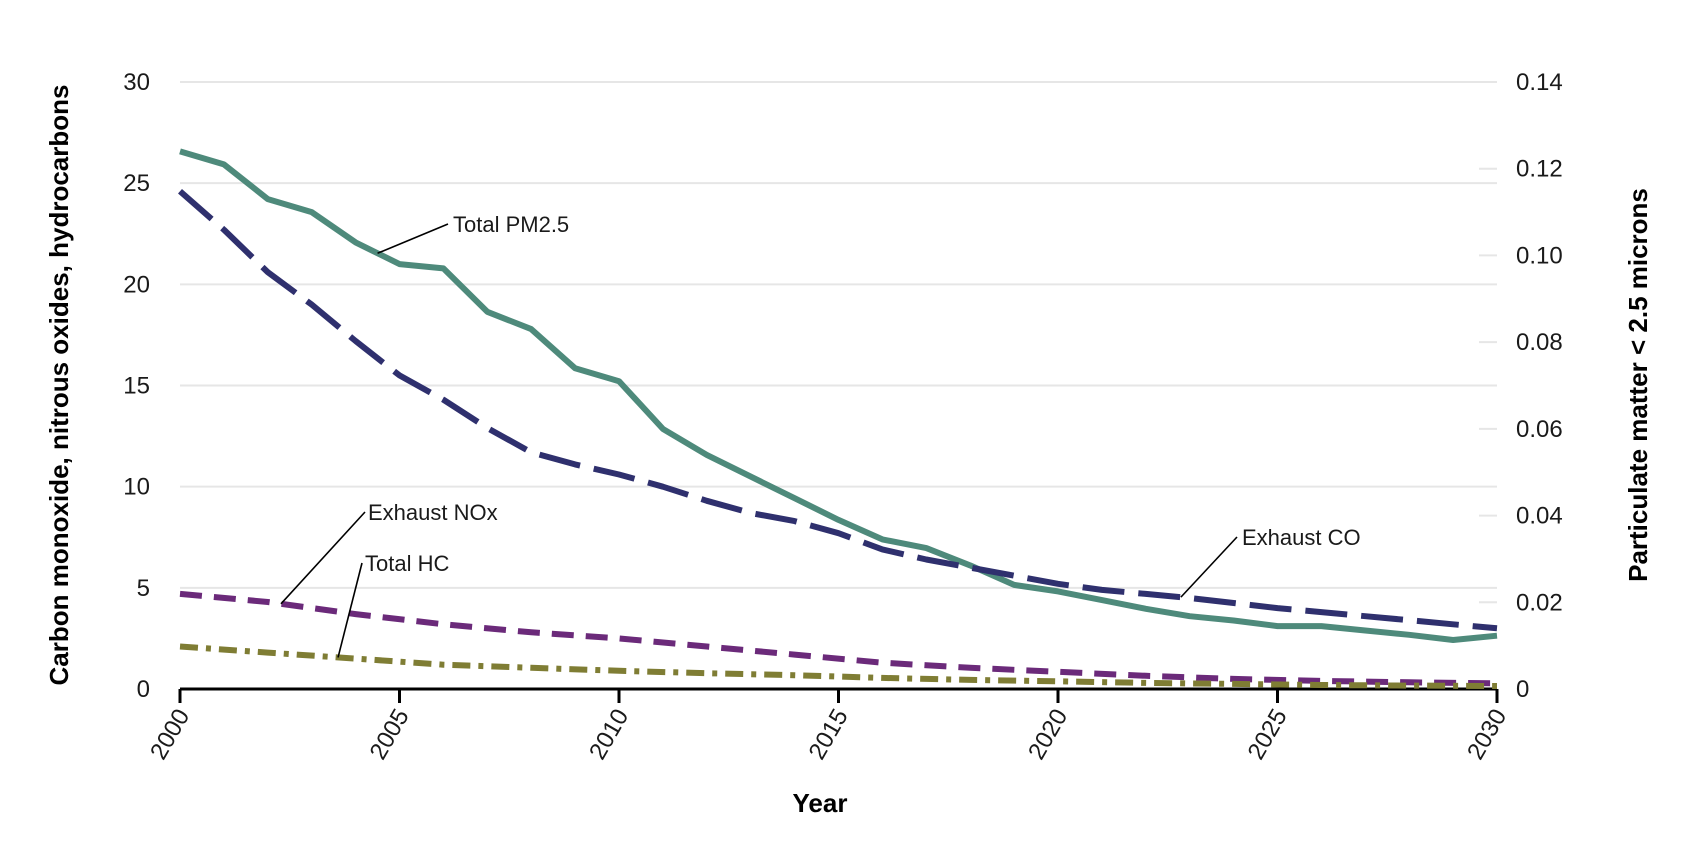 The width and height of the screenshot is (1700, 854). Describe the element at coordinates (136, 183) in the screenshot. I see `y-left-tick-label: 25` at that location.